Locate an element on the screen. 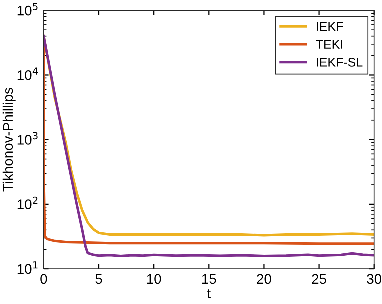  y-axis-title: Tikhonov-Phillips is located at coordinates (9, 140).